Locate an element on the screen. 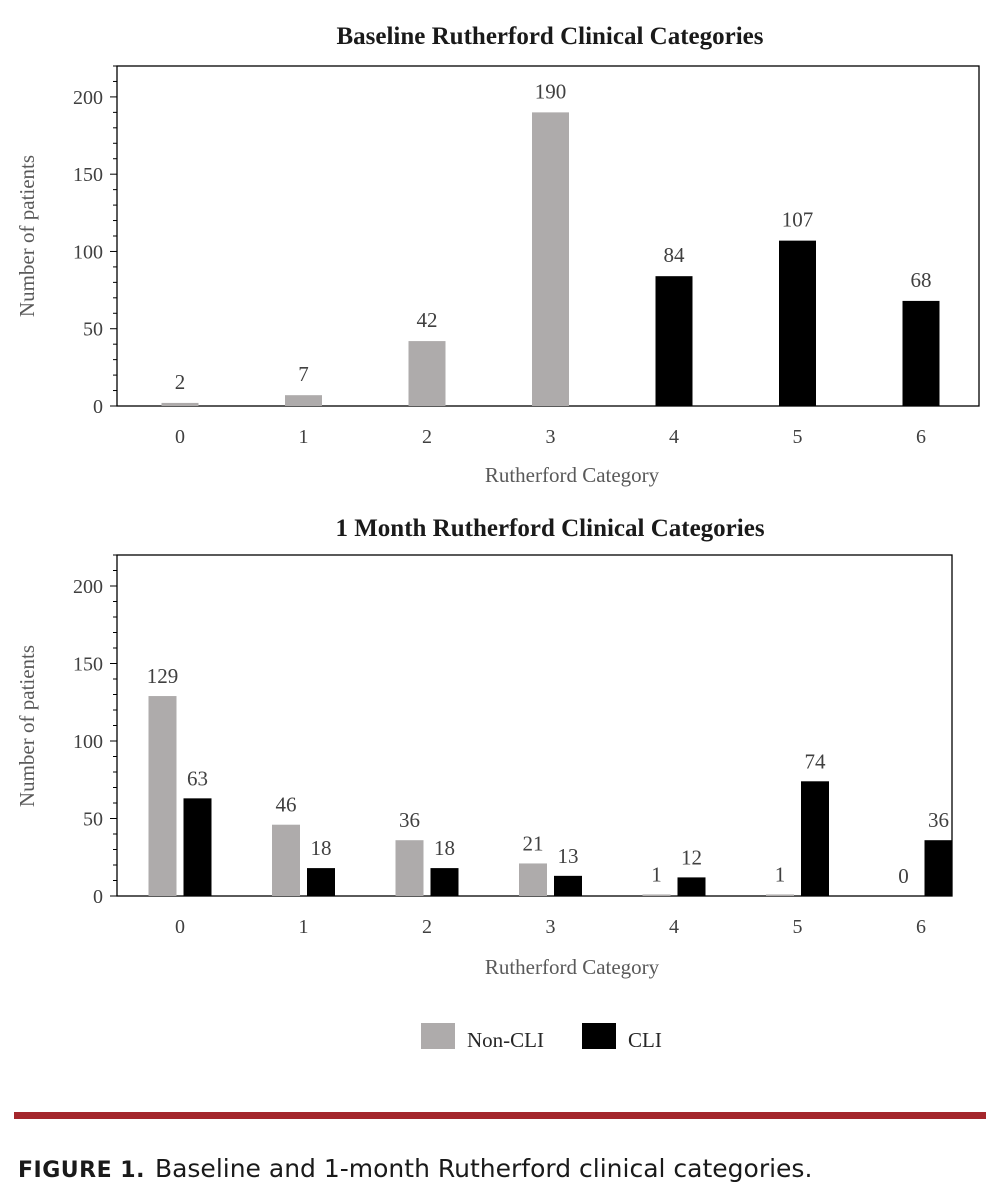  one-month-chart-title: 1 Month Rutherford Clinical Categories is located at coordinates (549, 528).